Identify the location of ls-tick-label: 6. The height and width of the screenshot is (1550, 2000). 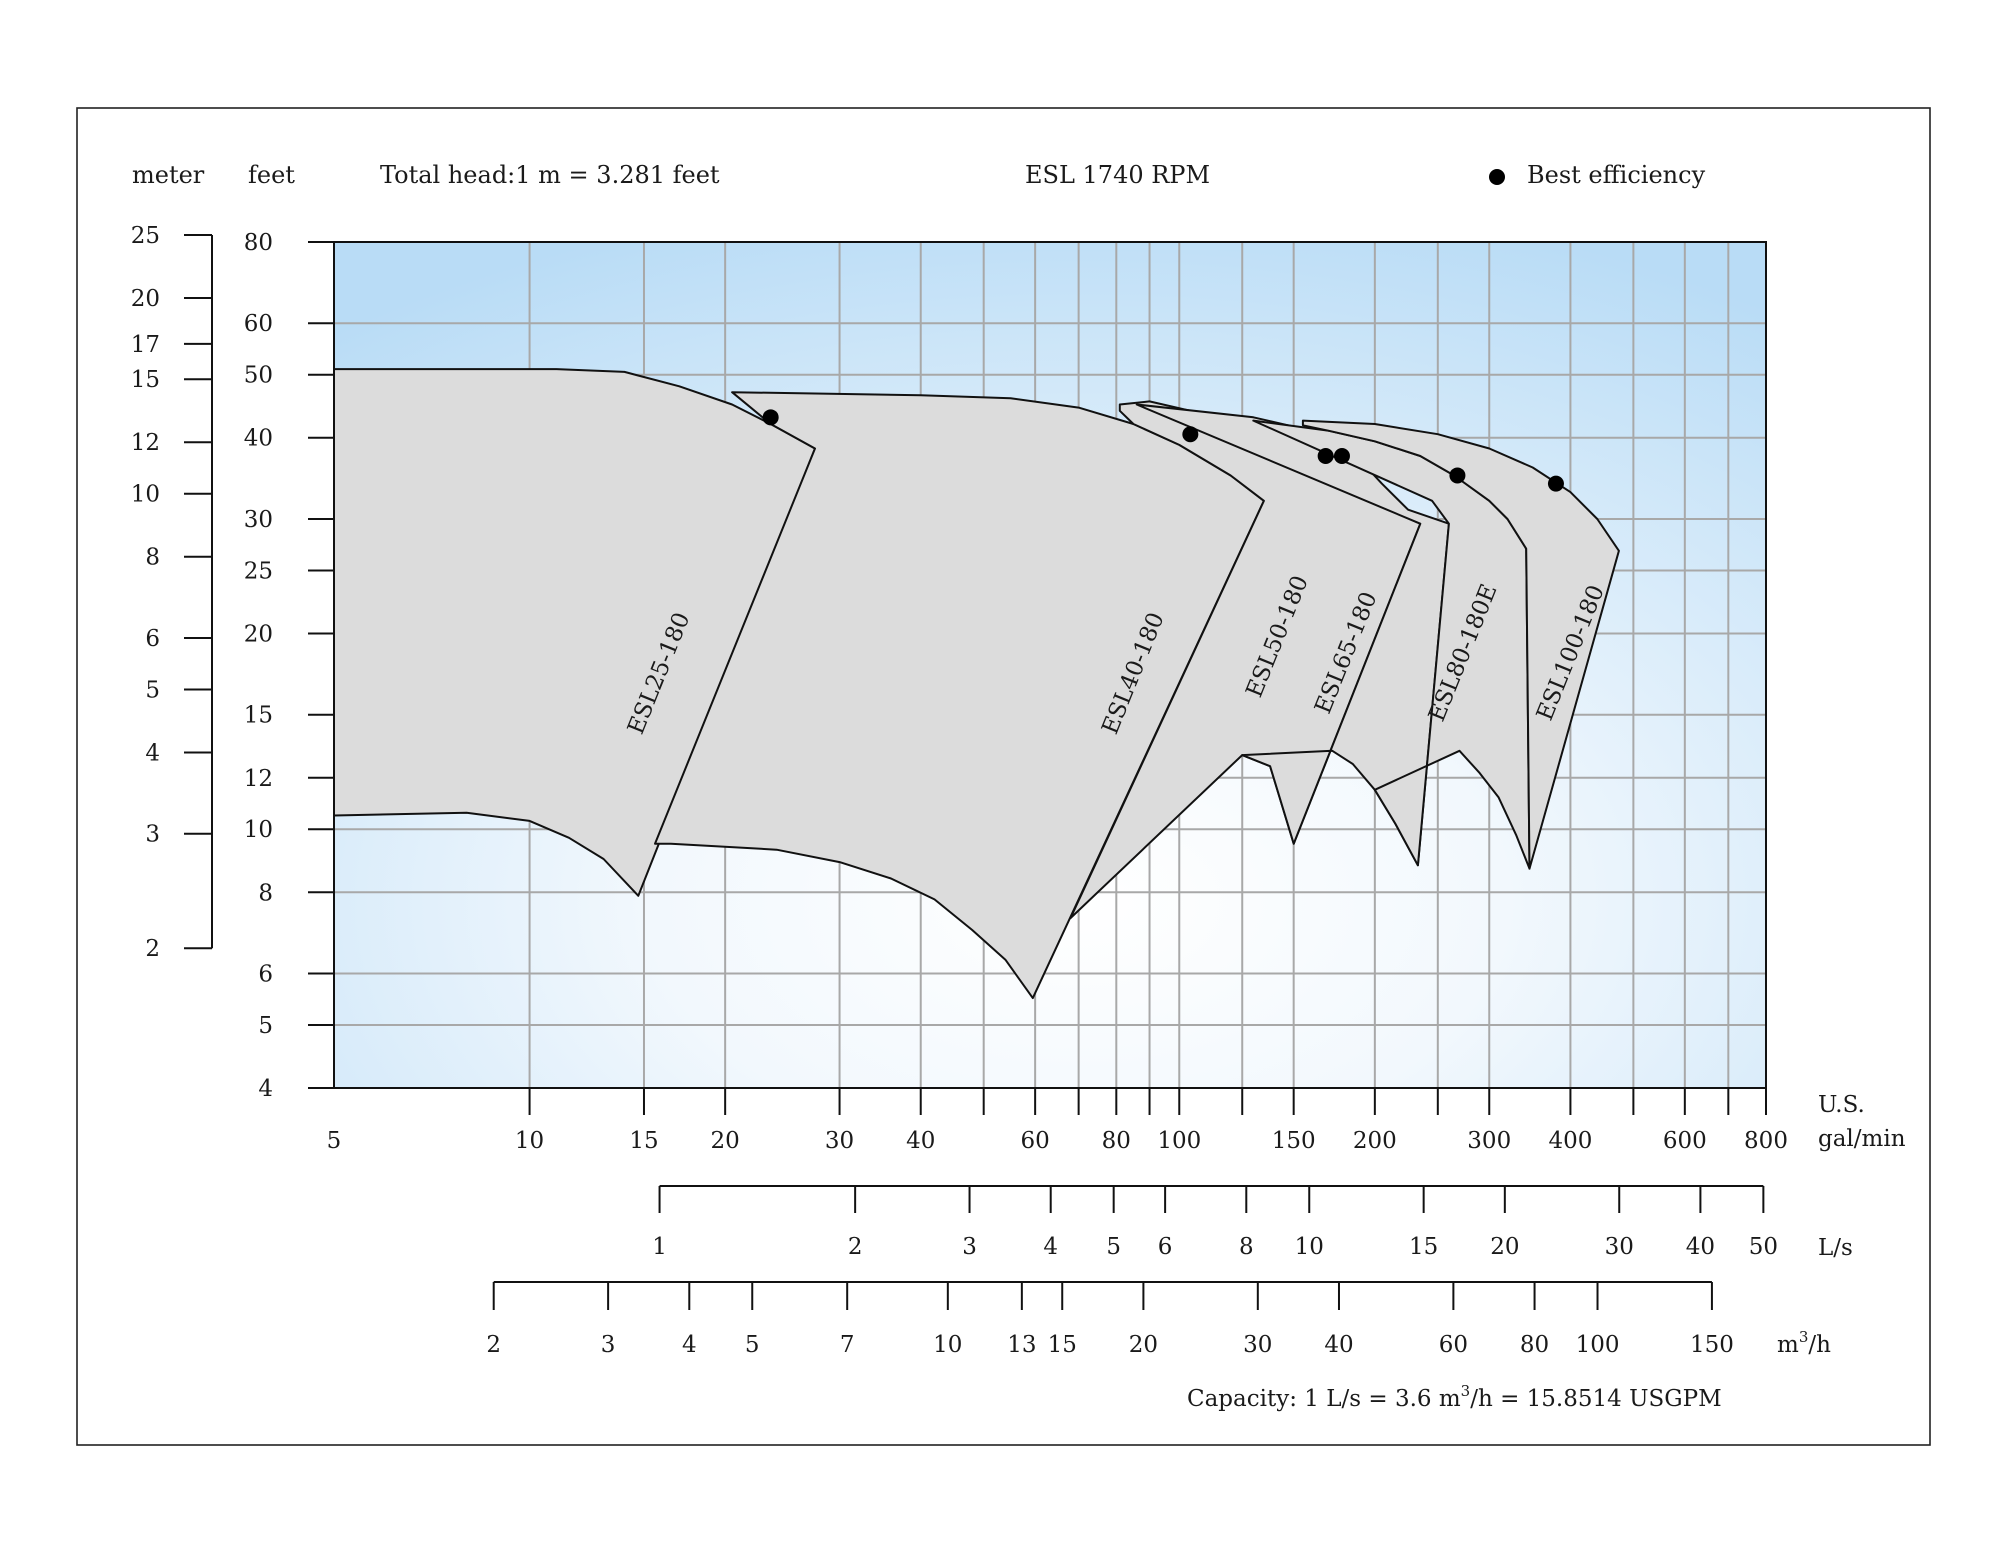
(1165, 1247).